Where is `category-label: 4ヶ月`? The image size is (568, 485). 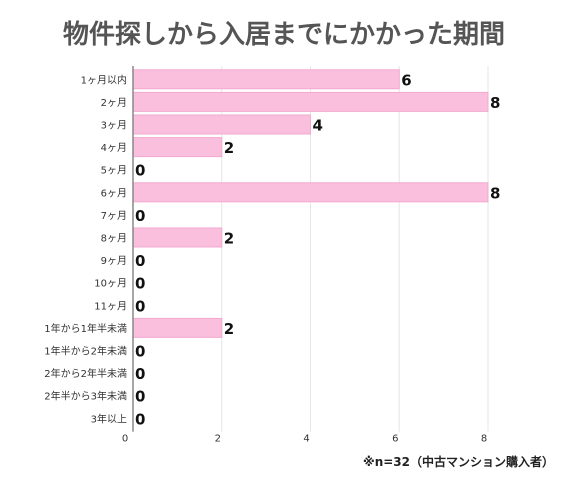 category-label: 4ヶ月 is located at coordinates (114, 148).